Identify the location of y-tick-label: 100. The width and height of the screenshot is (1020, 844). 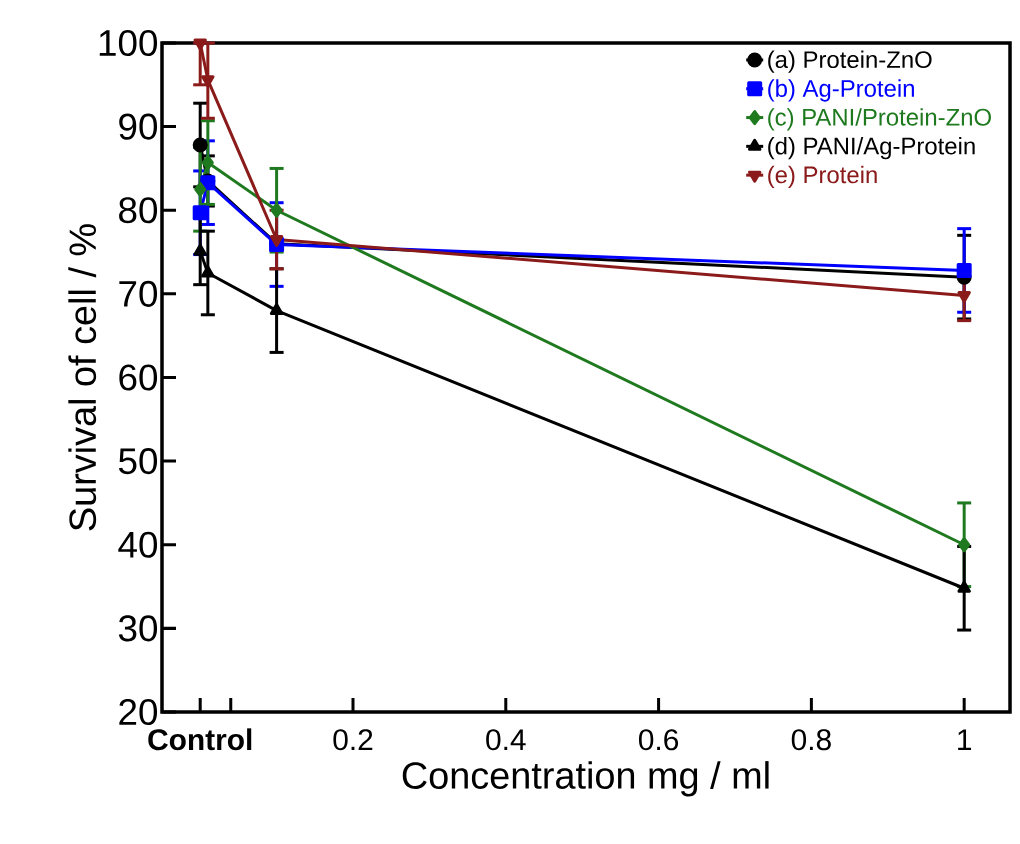
(128, 43).